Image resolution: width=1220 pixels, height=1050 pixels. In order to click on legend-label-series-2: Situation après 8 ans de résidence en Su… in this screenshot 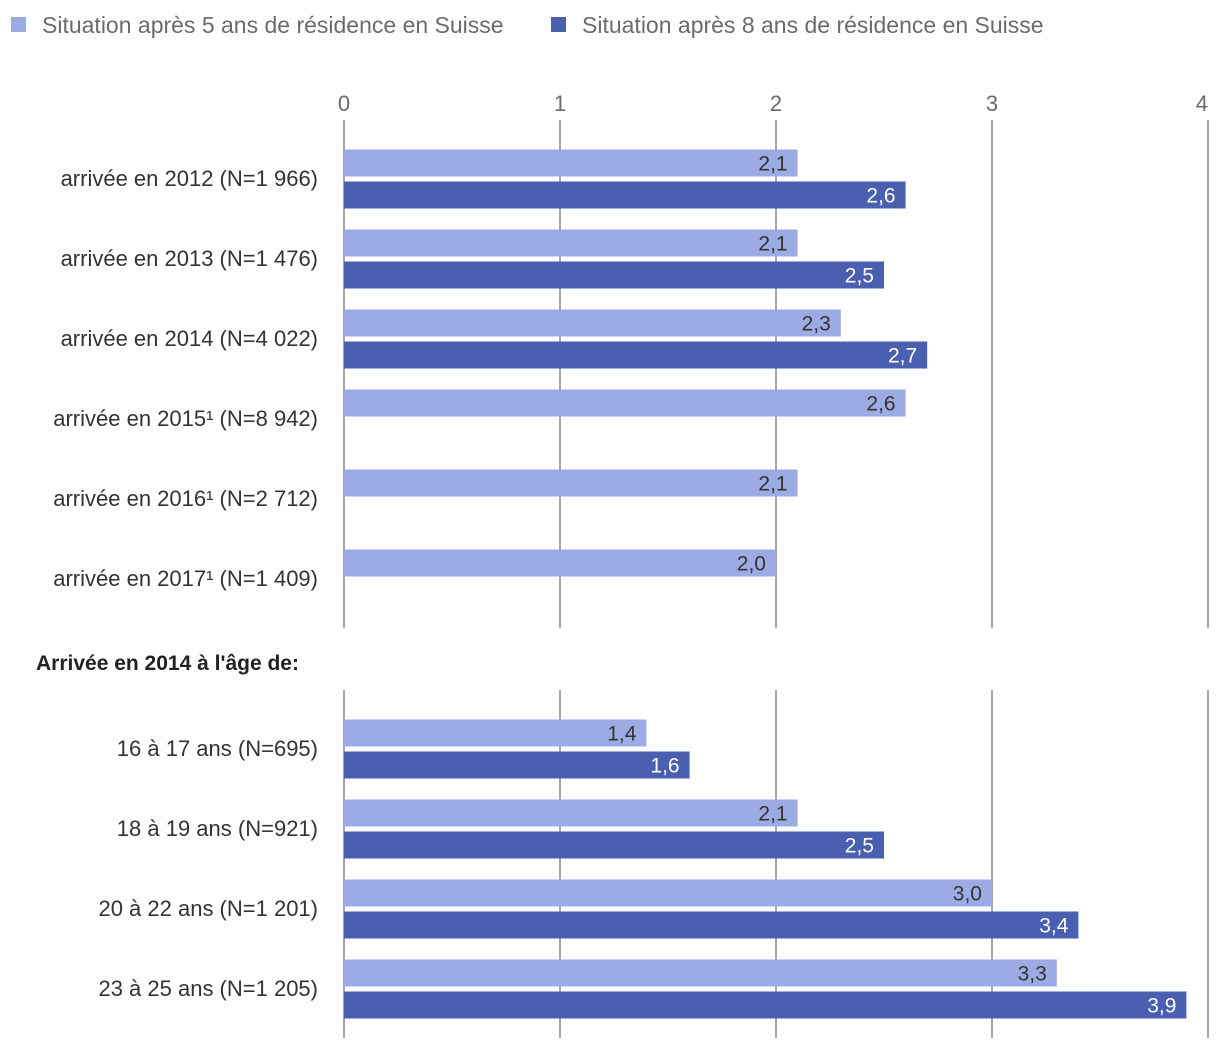, I will do `click(813, 25)`.